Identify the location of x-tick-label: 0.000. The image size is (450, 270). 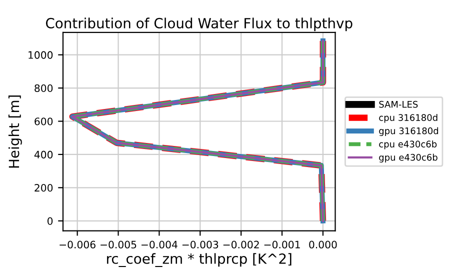
(323, 244).